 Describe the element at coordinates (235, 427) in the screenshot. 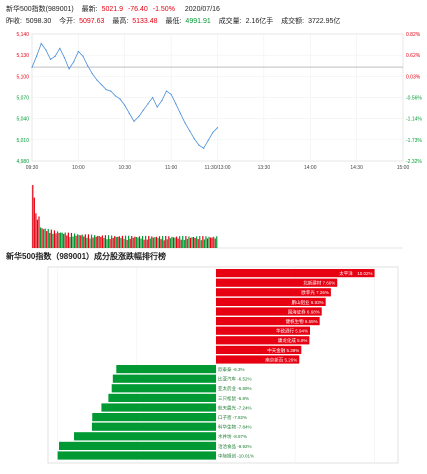

I see `ranking-label: 科华生物 -7.84%` at that location.